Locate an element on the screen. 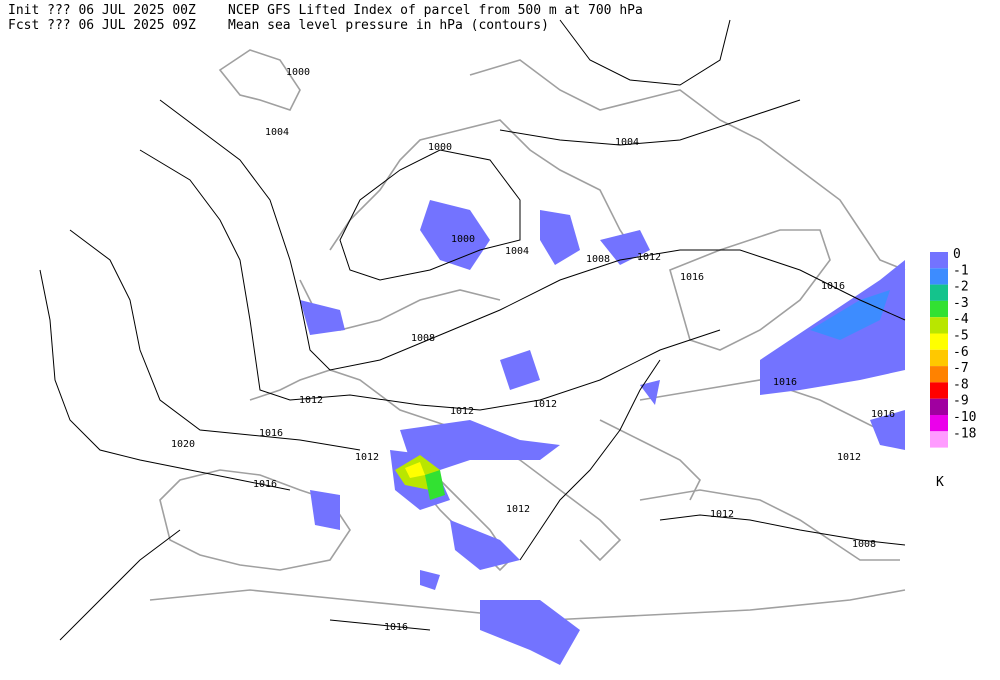 Image resolution: width=1000 pixels, height=680 pixels. legend-label: -6 is located at coordinates (961, 352).